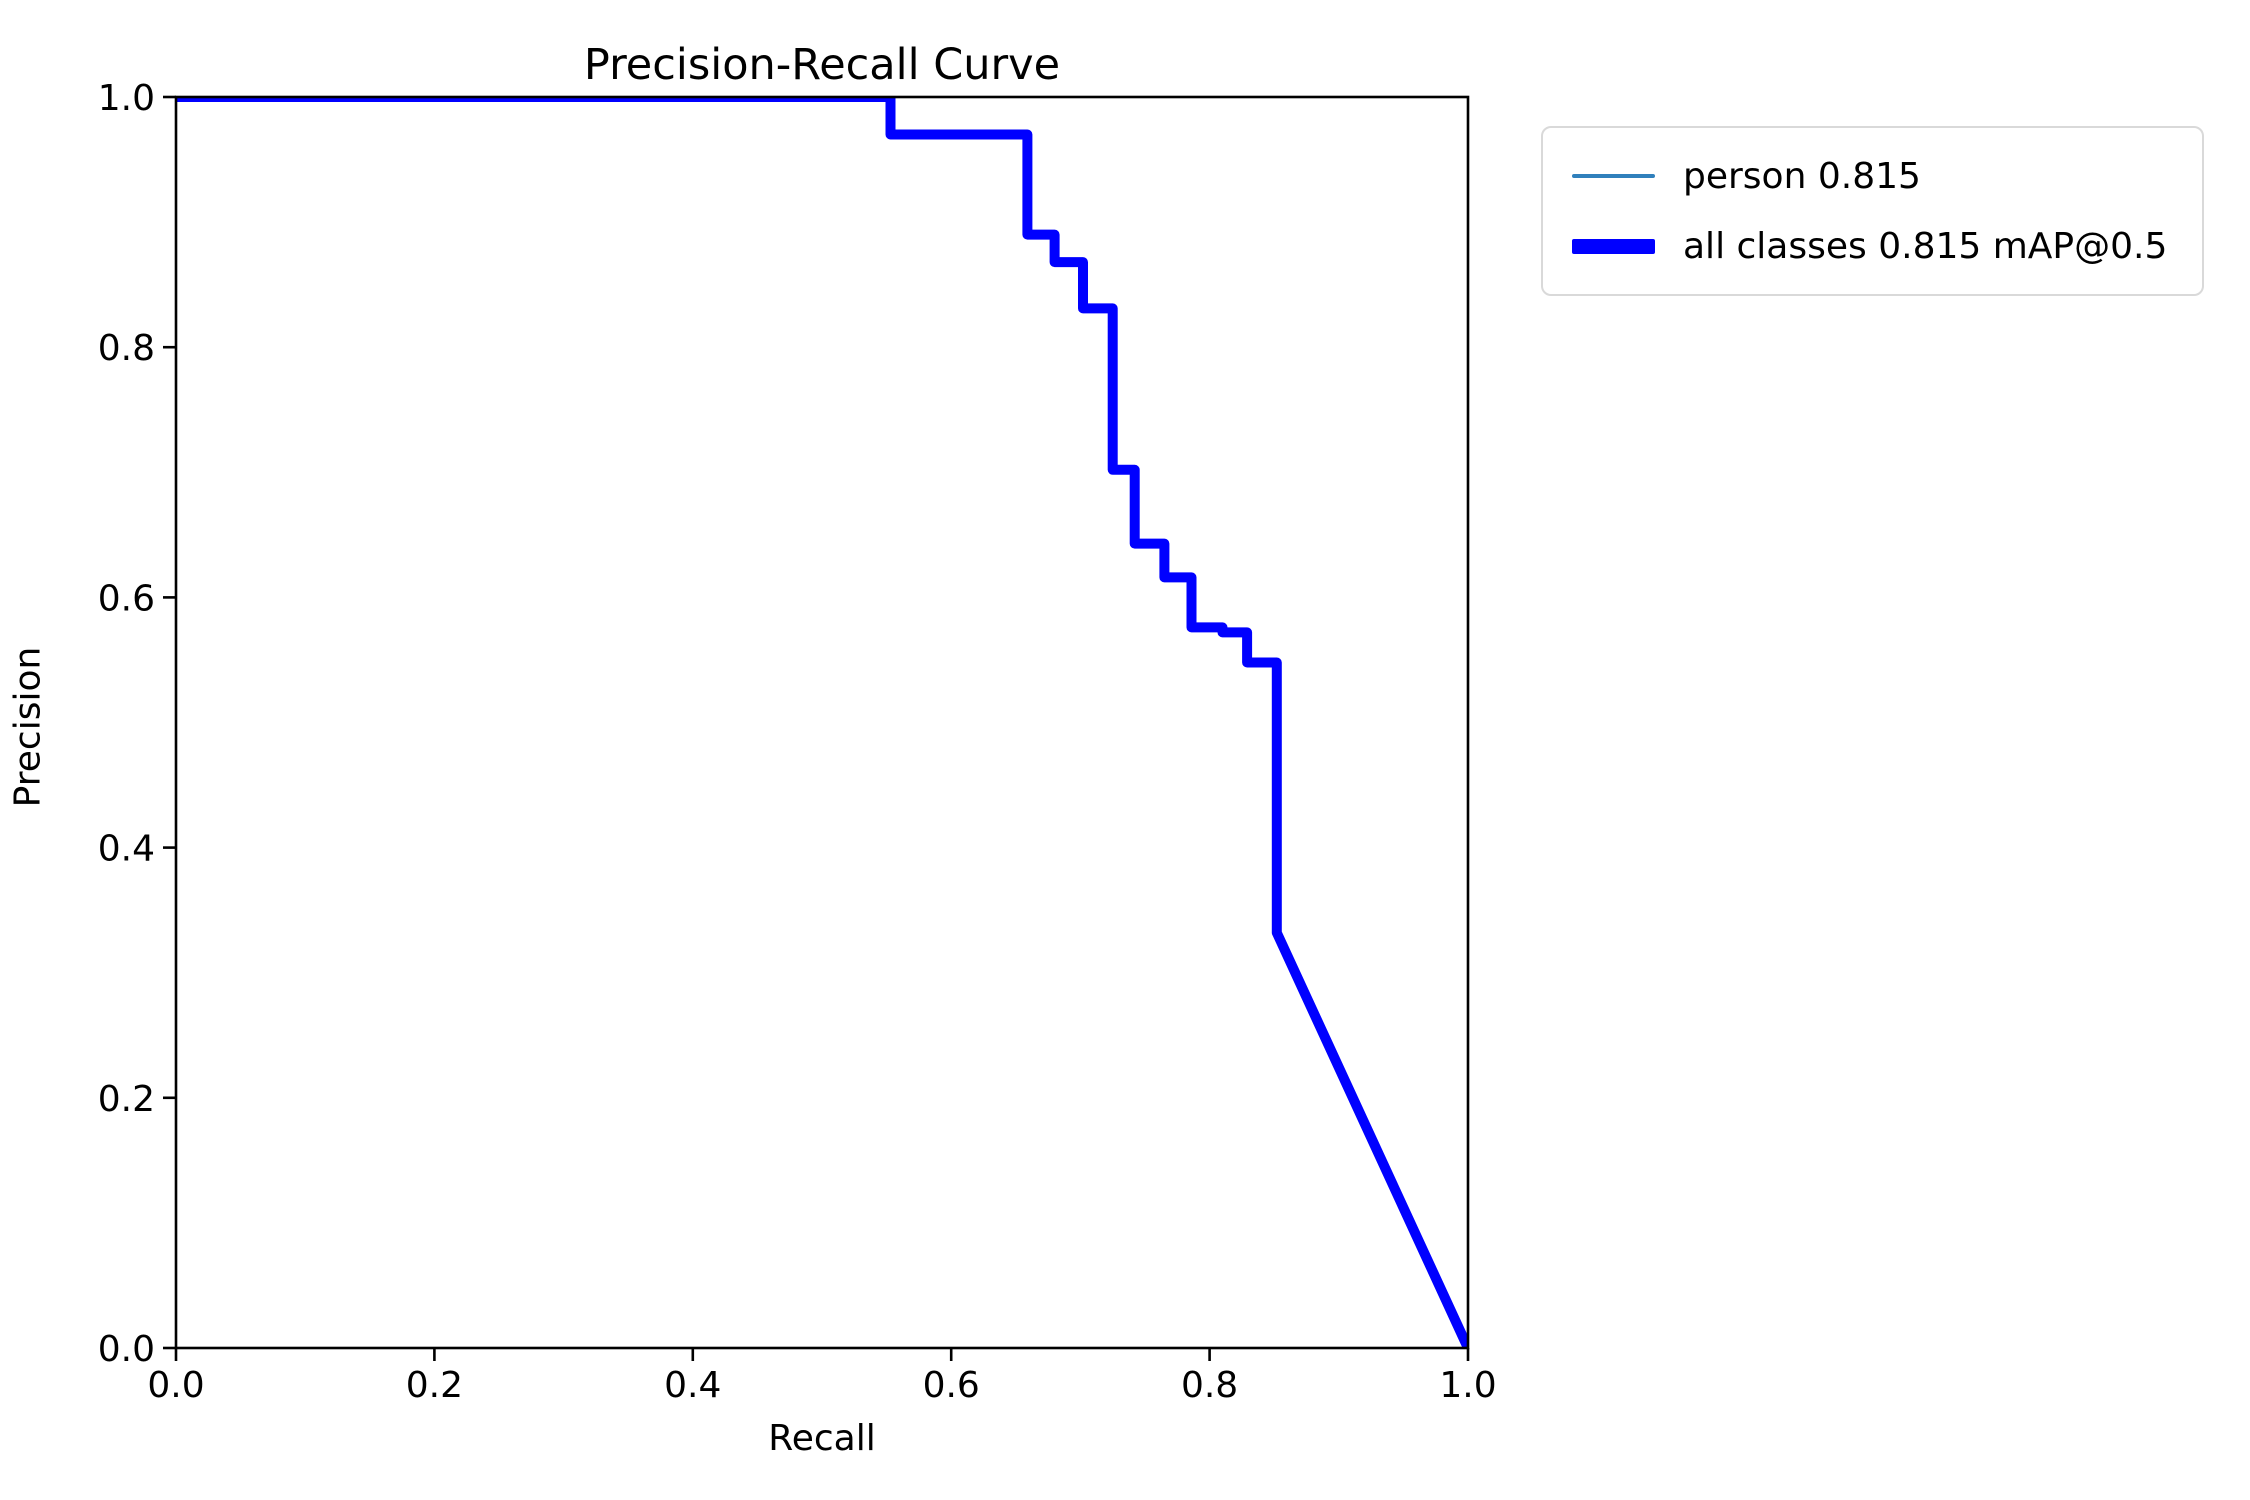  Describe the element at coordinates (1467, 1385) in the screenshot. I see `x-tick-label: 1.0` at that location.